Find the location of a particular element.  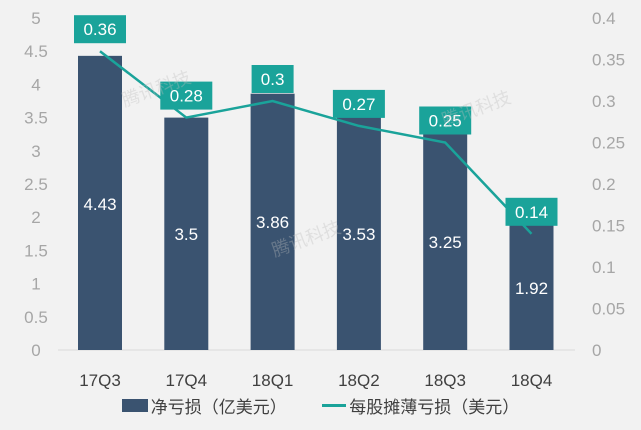

bar-value-label: 3.5 is located at coordinates (186, 234).